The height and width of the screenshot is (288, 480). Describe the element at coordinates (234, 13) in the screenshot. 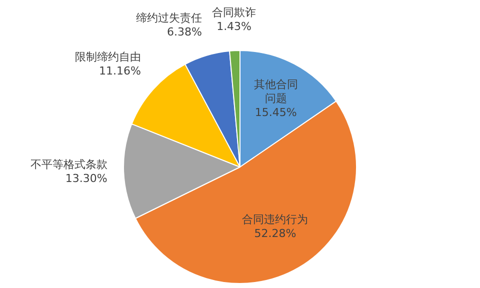

I see `slice-label: 合同欺诈` at that location.